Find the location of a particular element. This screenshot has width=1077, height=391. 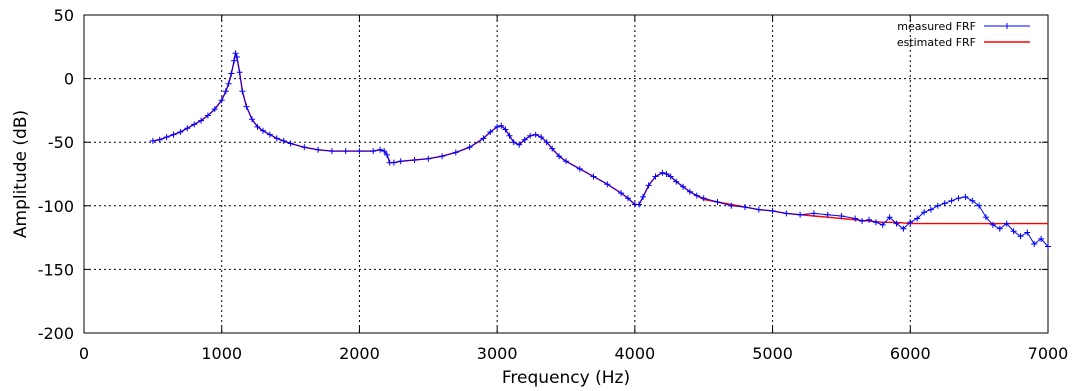

x-tick-label: 1000 is located at coordinates (221, 353).